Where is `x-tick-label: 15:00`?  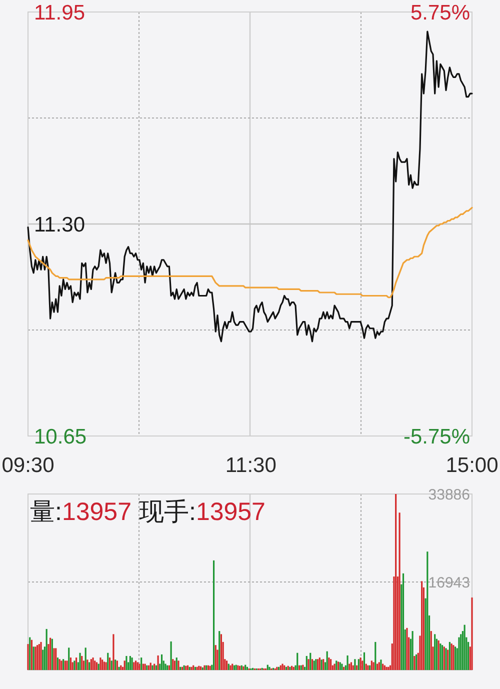
x-tick-label: 15:00 is located at coordinates (472, 465).